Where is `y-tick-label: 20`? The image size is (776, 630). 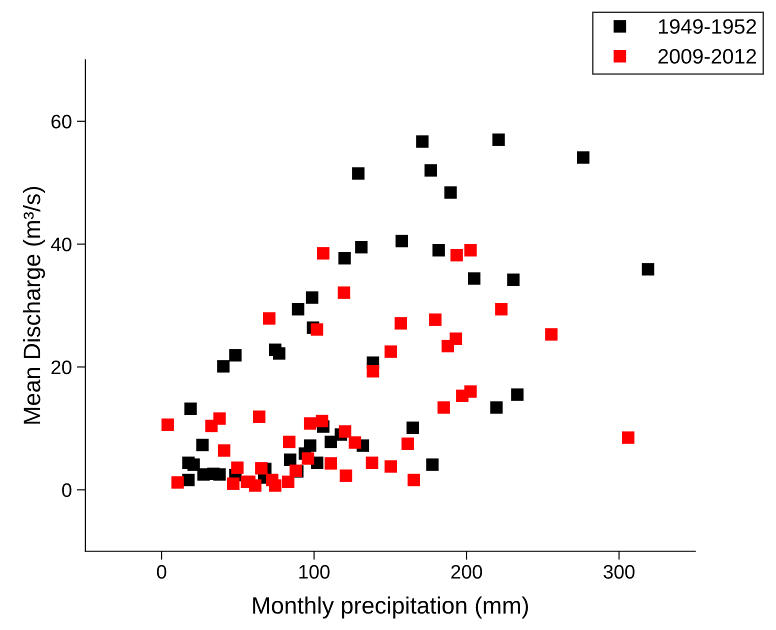 y-tick-label: 20 is located at coordinates (62, 367).